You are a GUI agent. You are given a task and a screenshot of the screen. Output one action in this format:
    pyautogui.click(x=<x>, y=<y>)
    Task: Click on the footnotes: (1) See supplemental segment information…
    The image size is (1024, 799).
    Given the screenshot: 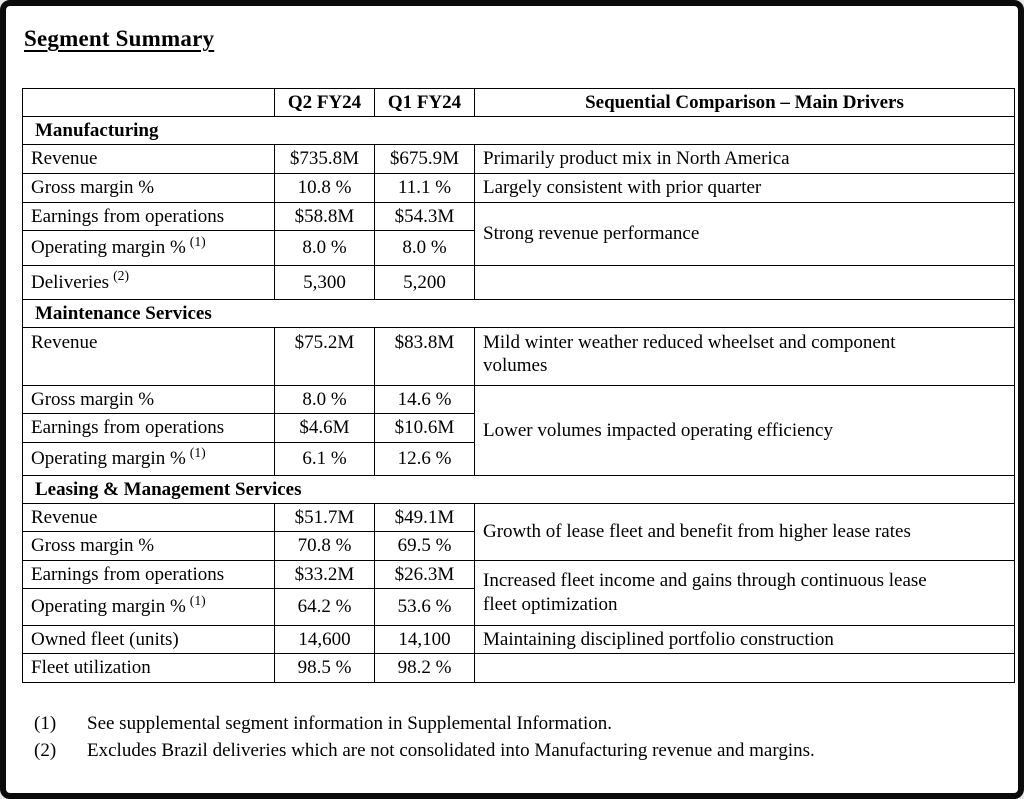 What is the action you would take?
    pyautogui.click(x=518, y=737)
    